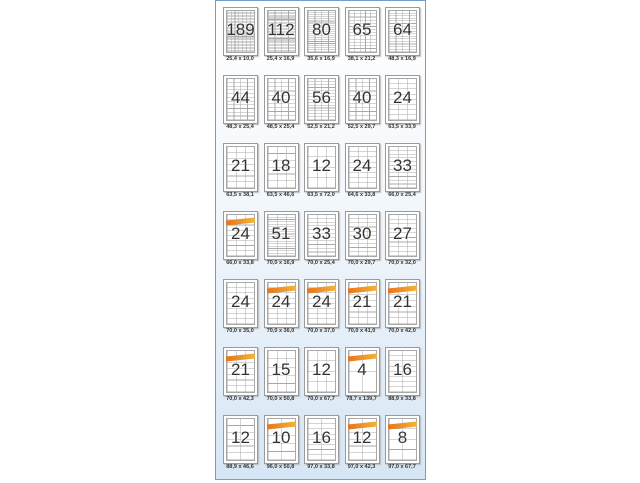 This screenshot has width=640, height=483. I want to click on label-sheet-preview: 12, so click(321, 167).